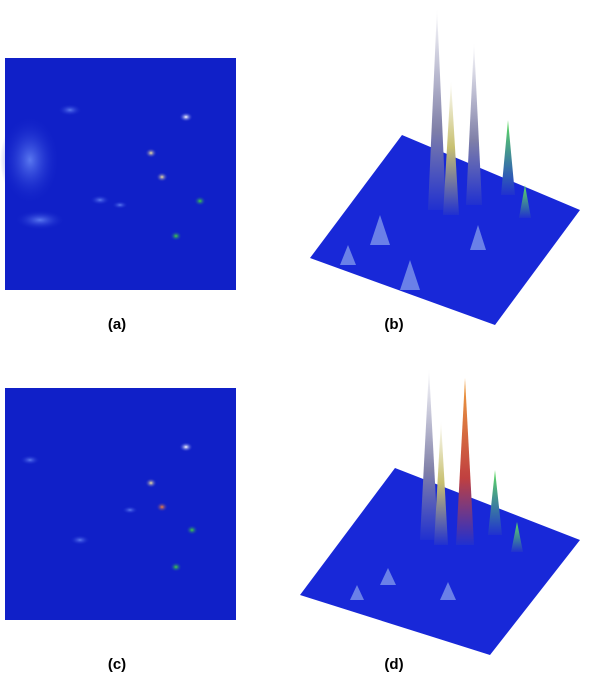 The image size is (599, 682). Describe the element at coordinates (120, 504) in the screenshot. I see `heatmap-c` at that location.